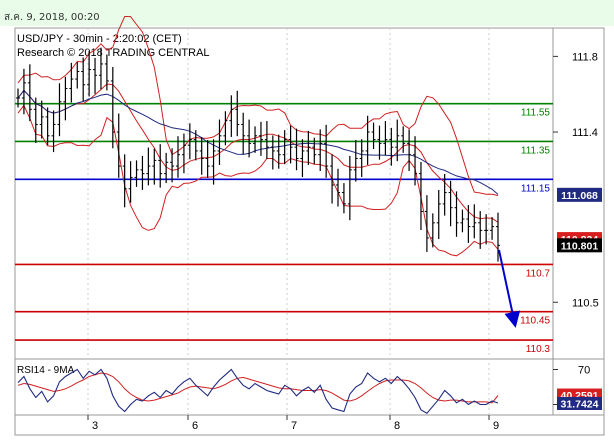  What do you see at coordinates (195, 426) in the screenshot?
I see `x-tick-label: 6` at bounding box center [195, 426].